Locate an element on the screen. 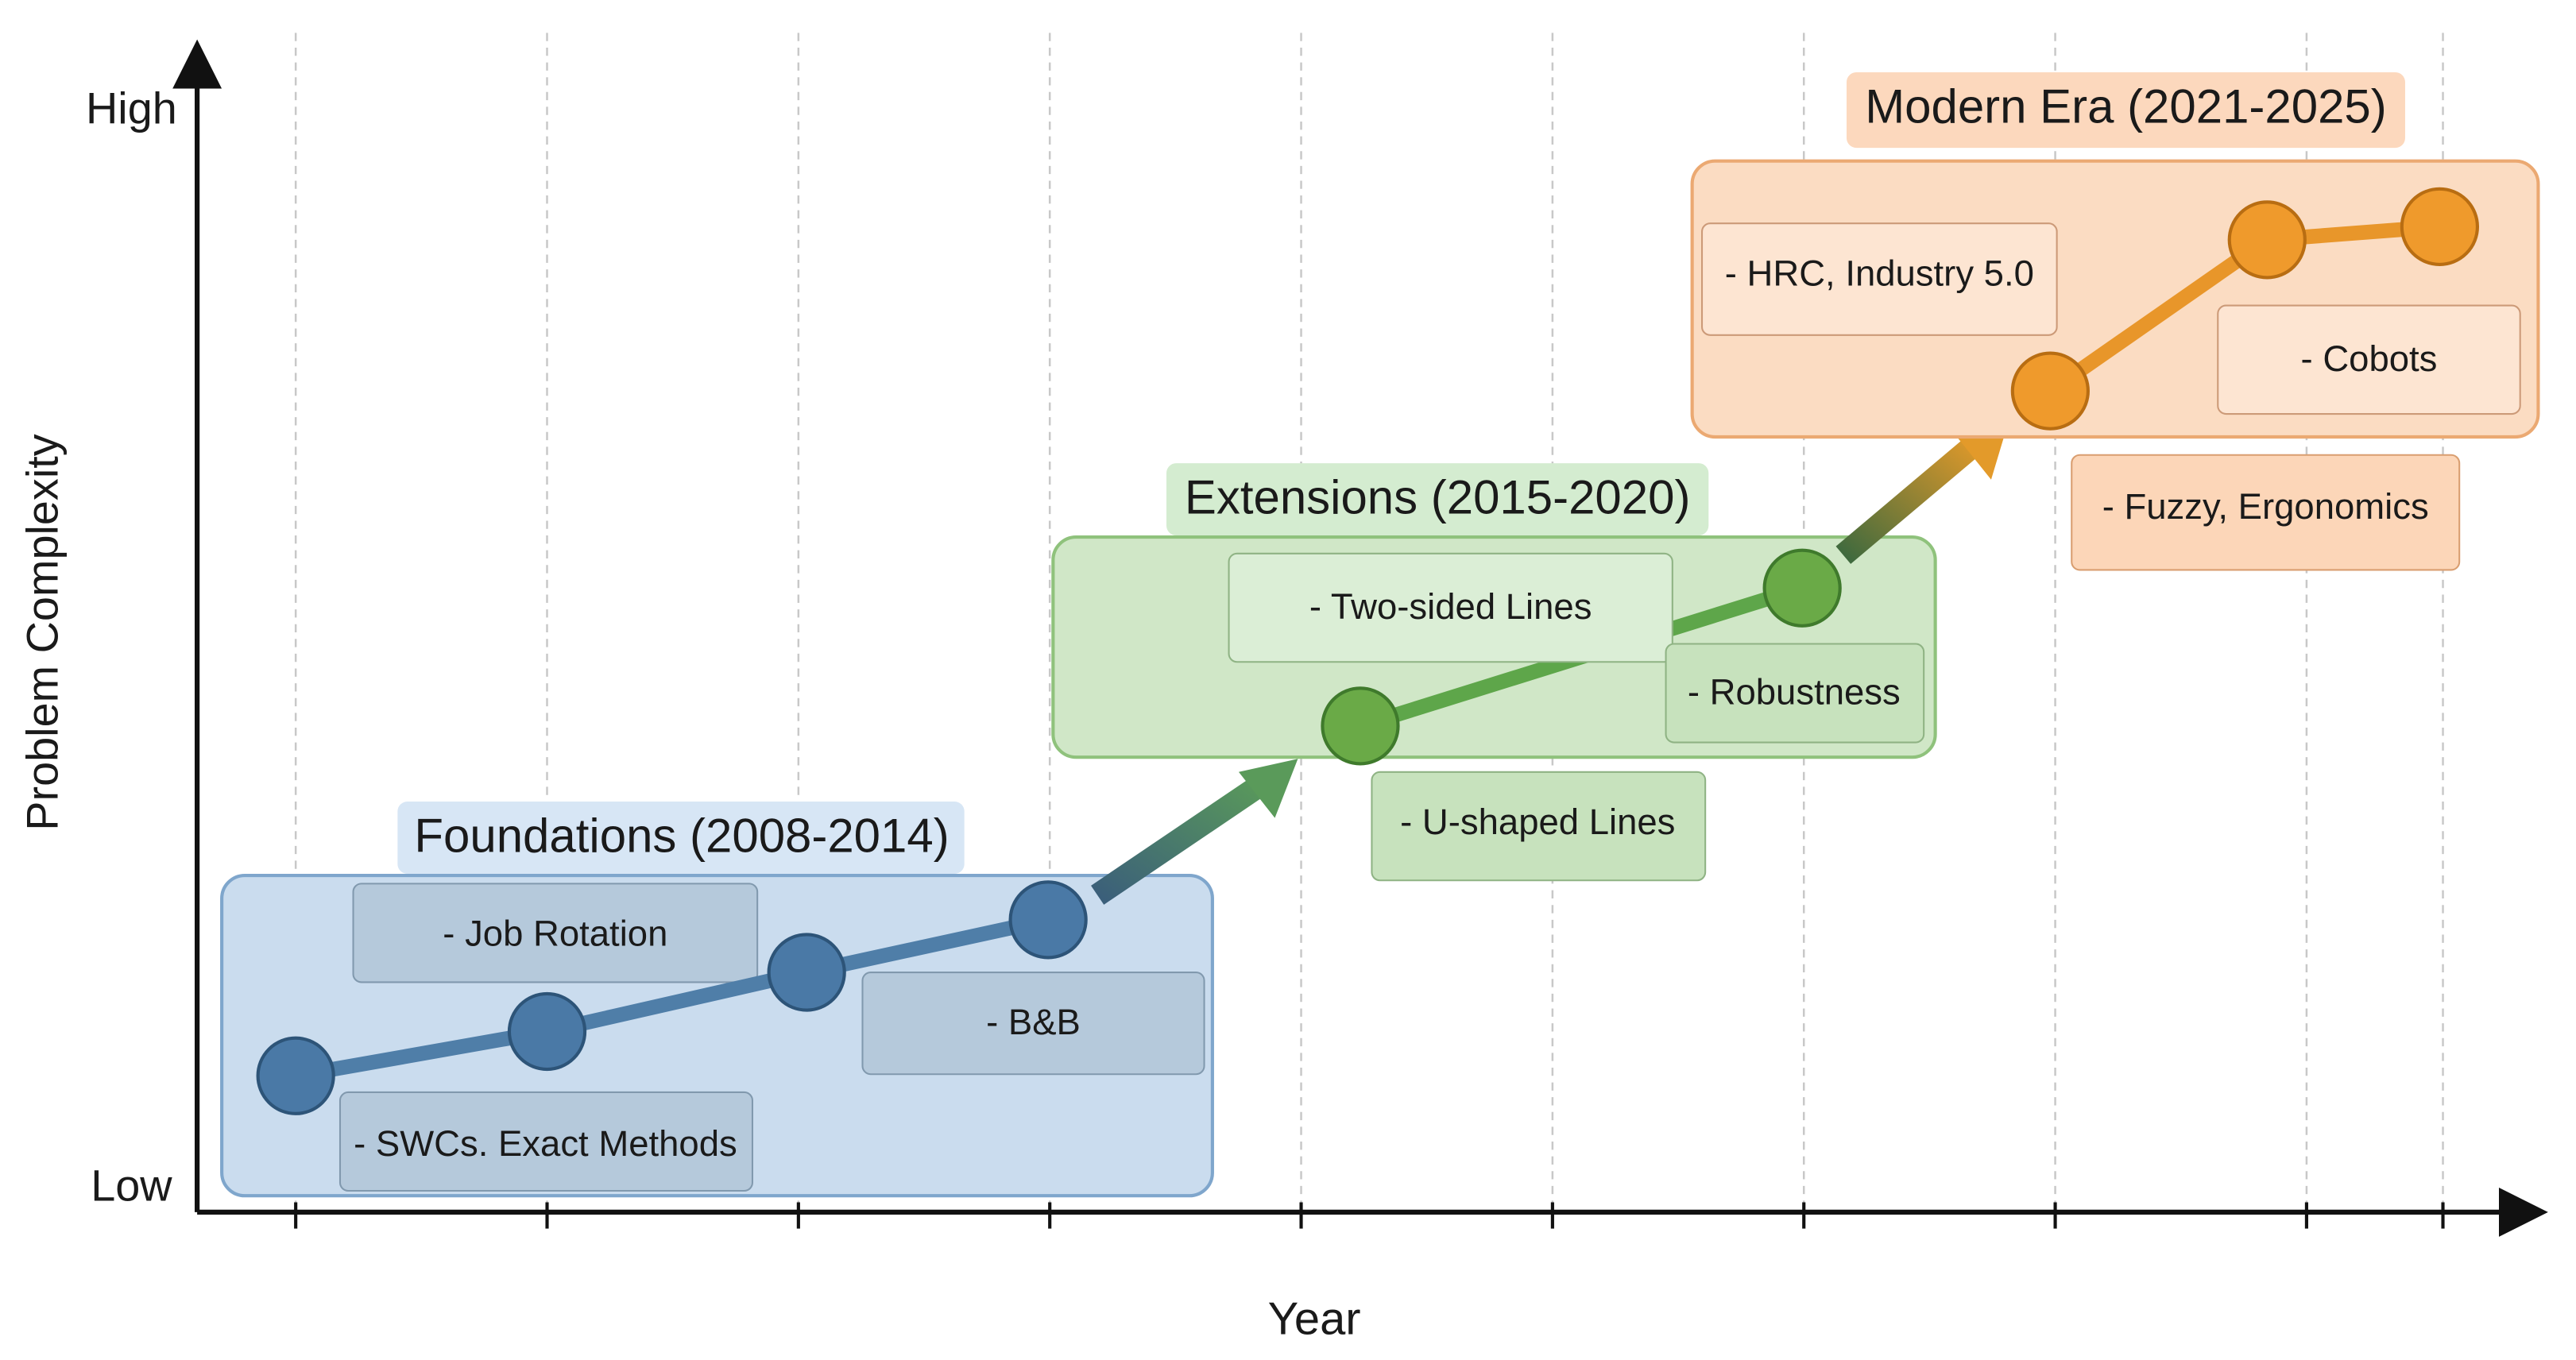  item: - Robustness is located at coordinates (1795, 692).